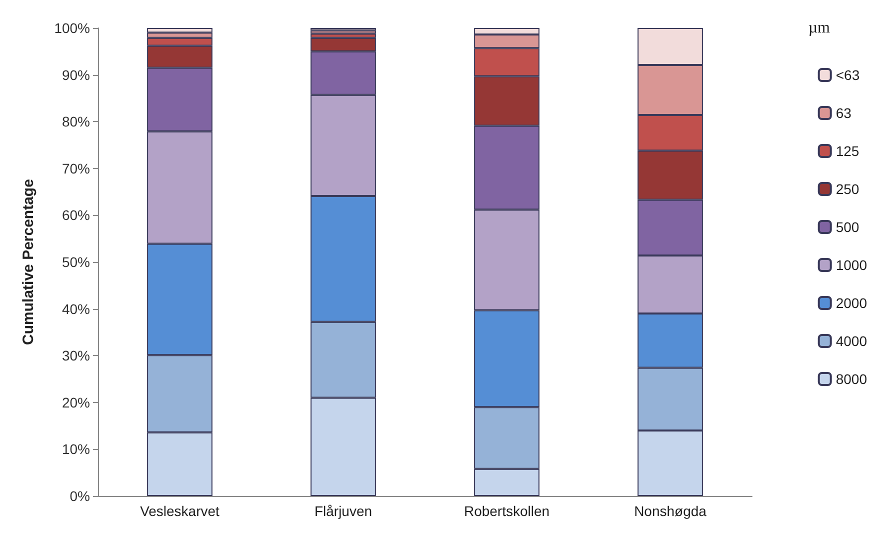 This screenshot has width=890, height=552. I want to click on y-tick-label: 50%, so click(76, 262).